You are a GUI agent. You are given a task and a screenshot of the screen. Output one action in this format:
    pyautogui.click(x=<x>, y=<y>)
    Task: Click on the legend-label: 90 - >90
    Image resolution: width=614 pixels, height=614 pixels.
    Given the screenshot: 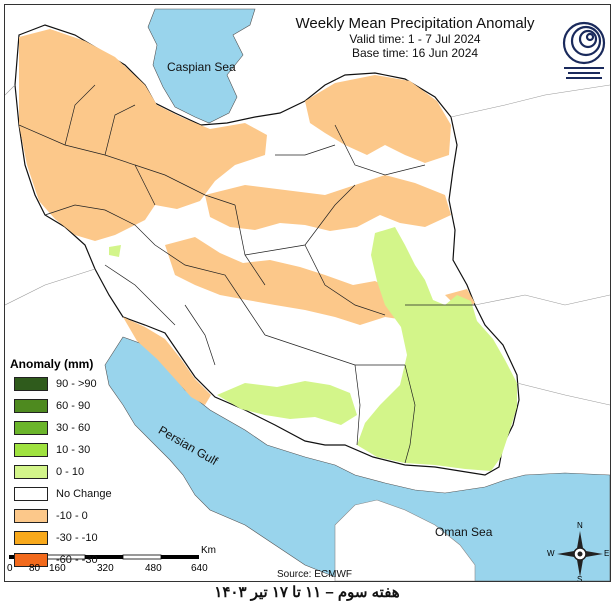 What is the action you would take?
    pyautogui.click(x=76, y=384)
    